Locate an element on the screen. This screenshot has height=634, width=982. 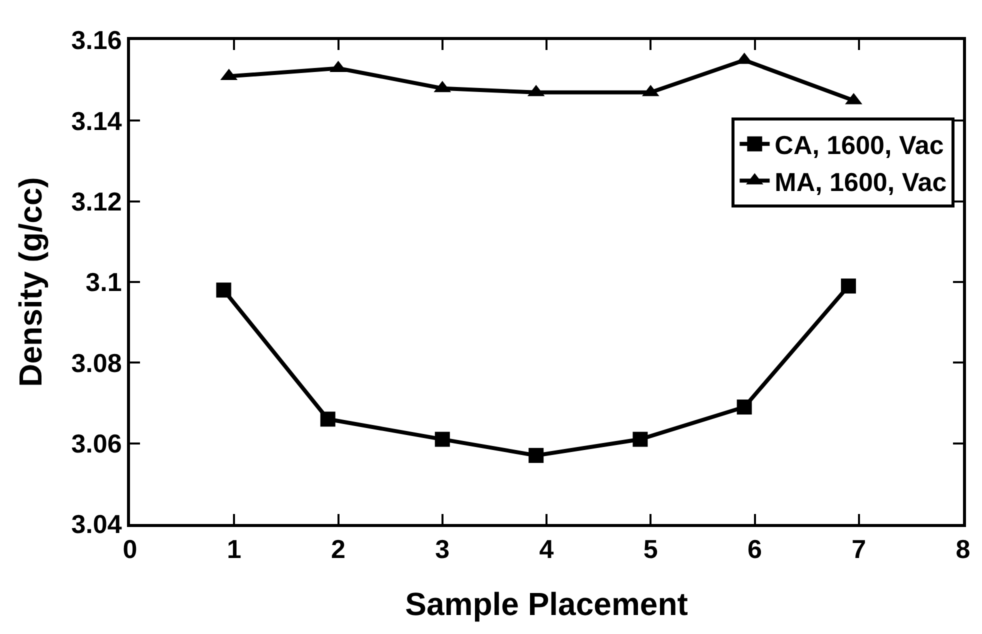
x-tick-label: 1 is located at coordinates (234, 549).